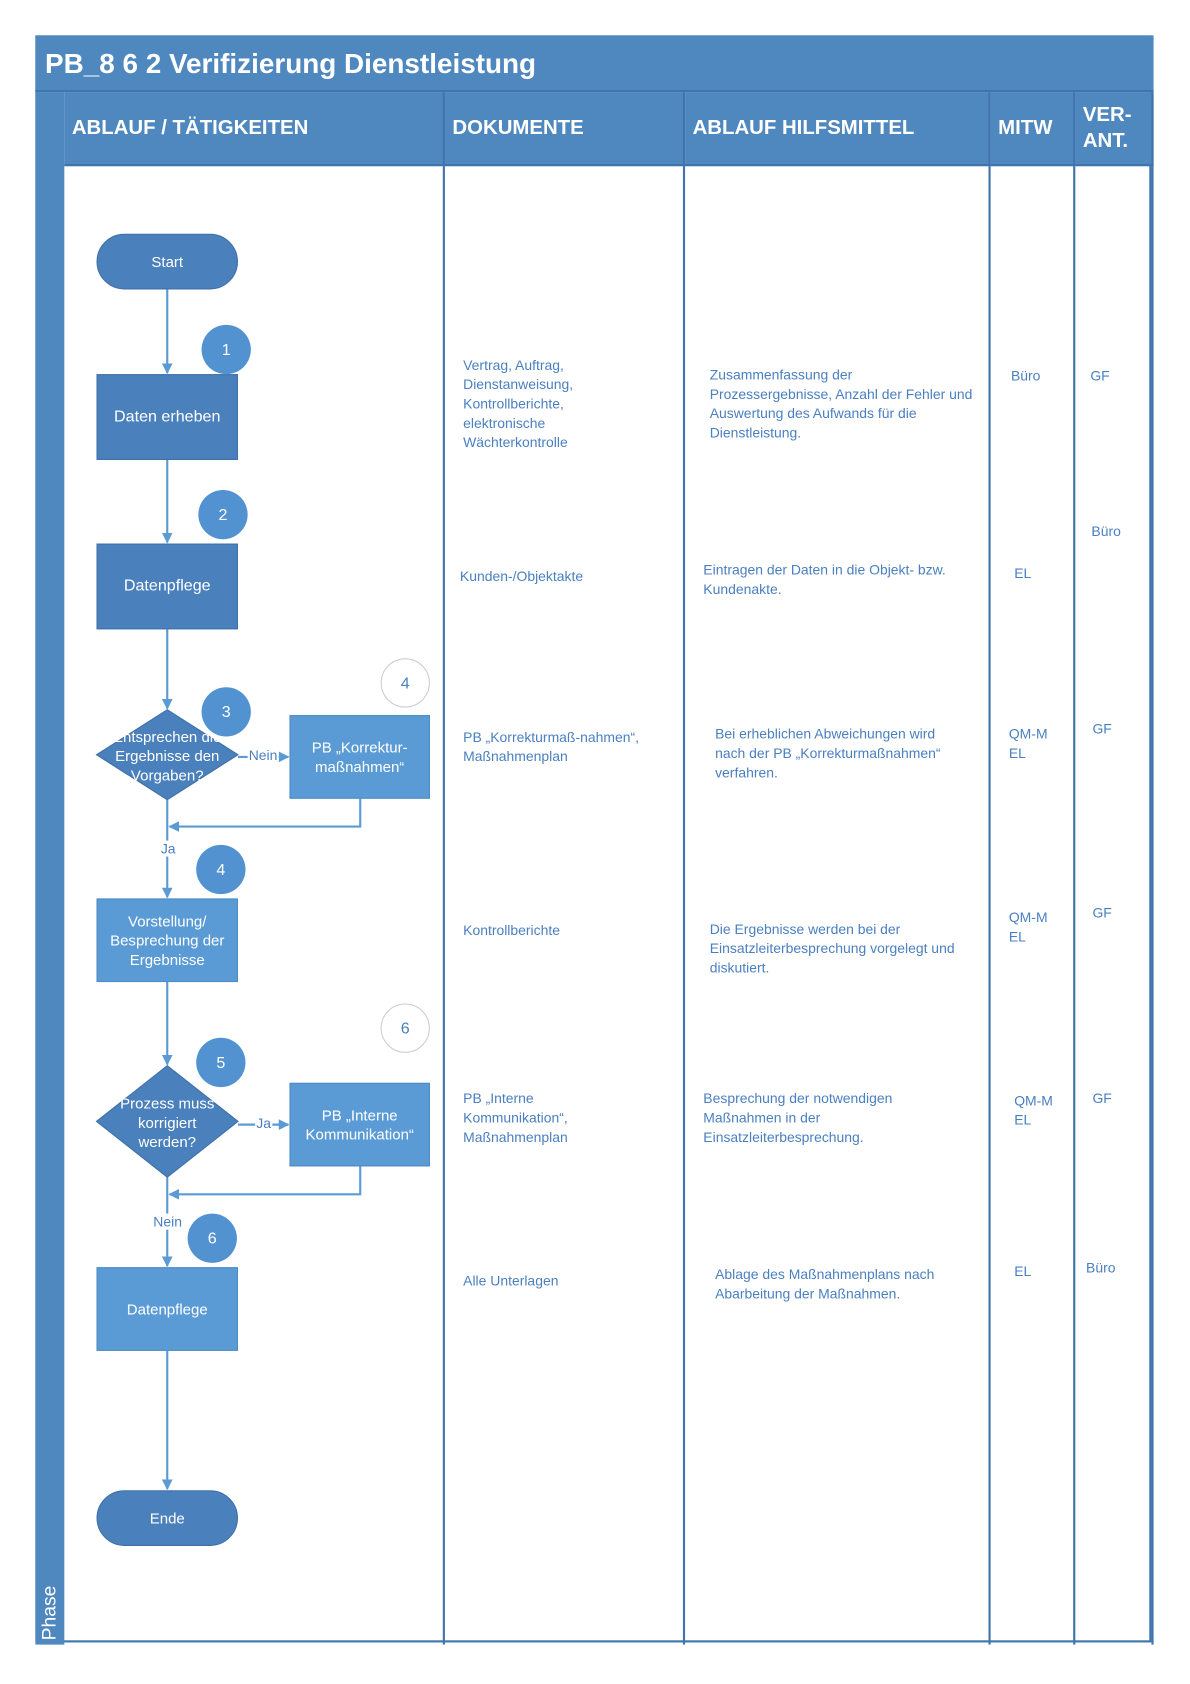  I want to click on row-2-verant: Büro, so click(1106, 531).